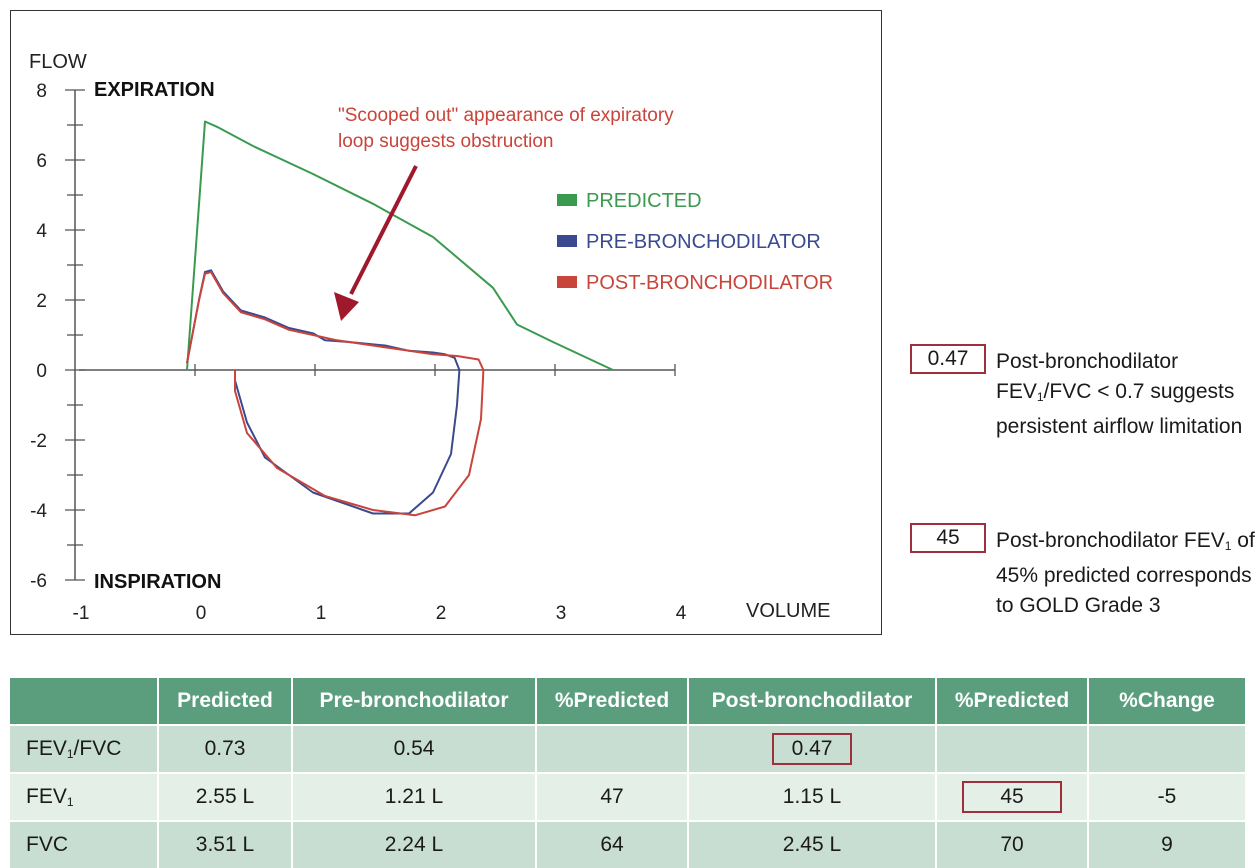  I want to click on table-cell: 1.21 L, so click(414, 796).